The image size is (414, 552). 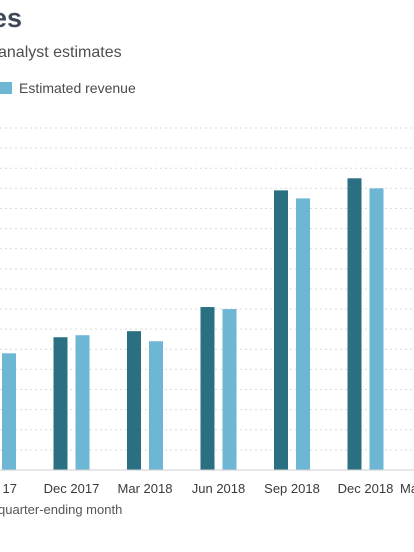 I want to click on x-tick-label: 17, so click(x=10, y=488).